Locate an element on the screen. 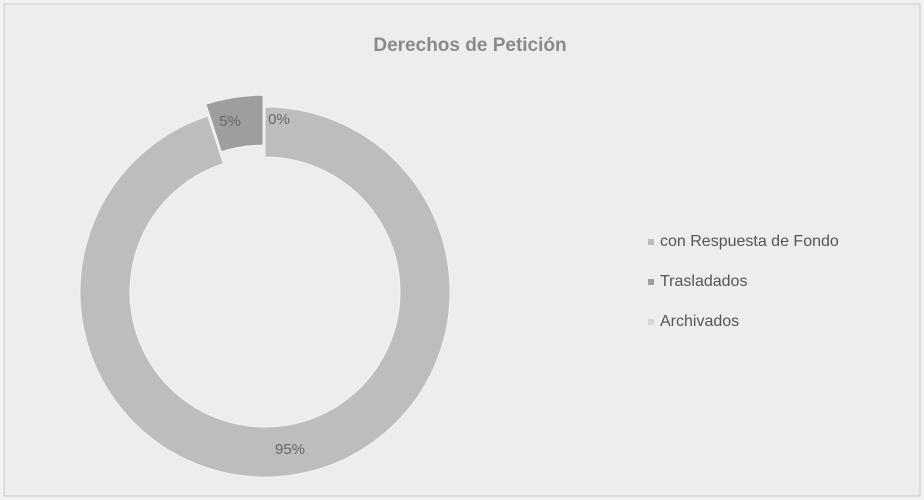 The image size is (924, 500). chart-title: Derechos de Petición is located at coordinates (469, 45).